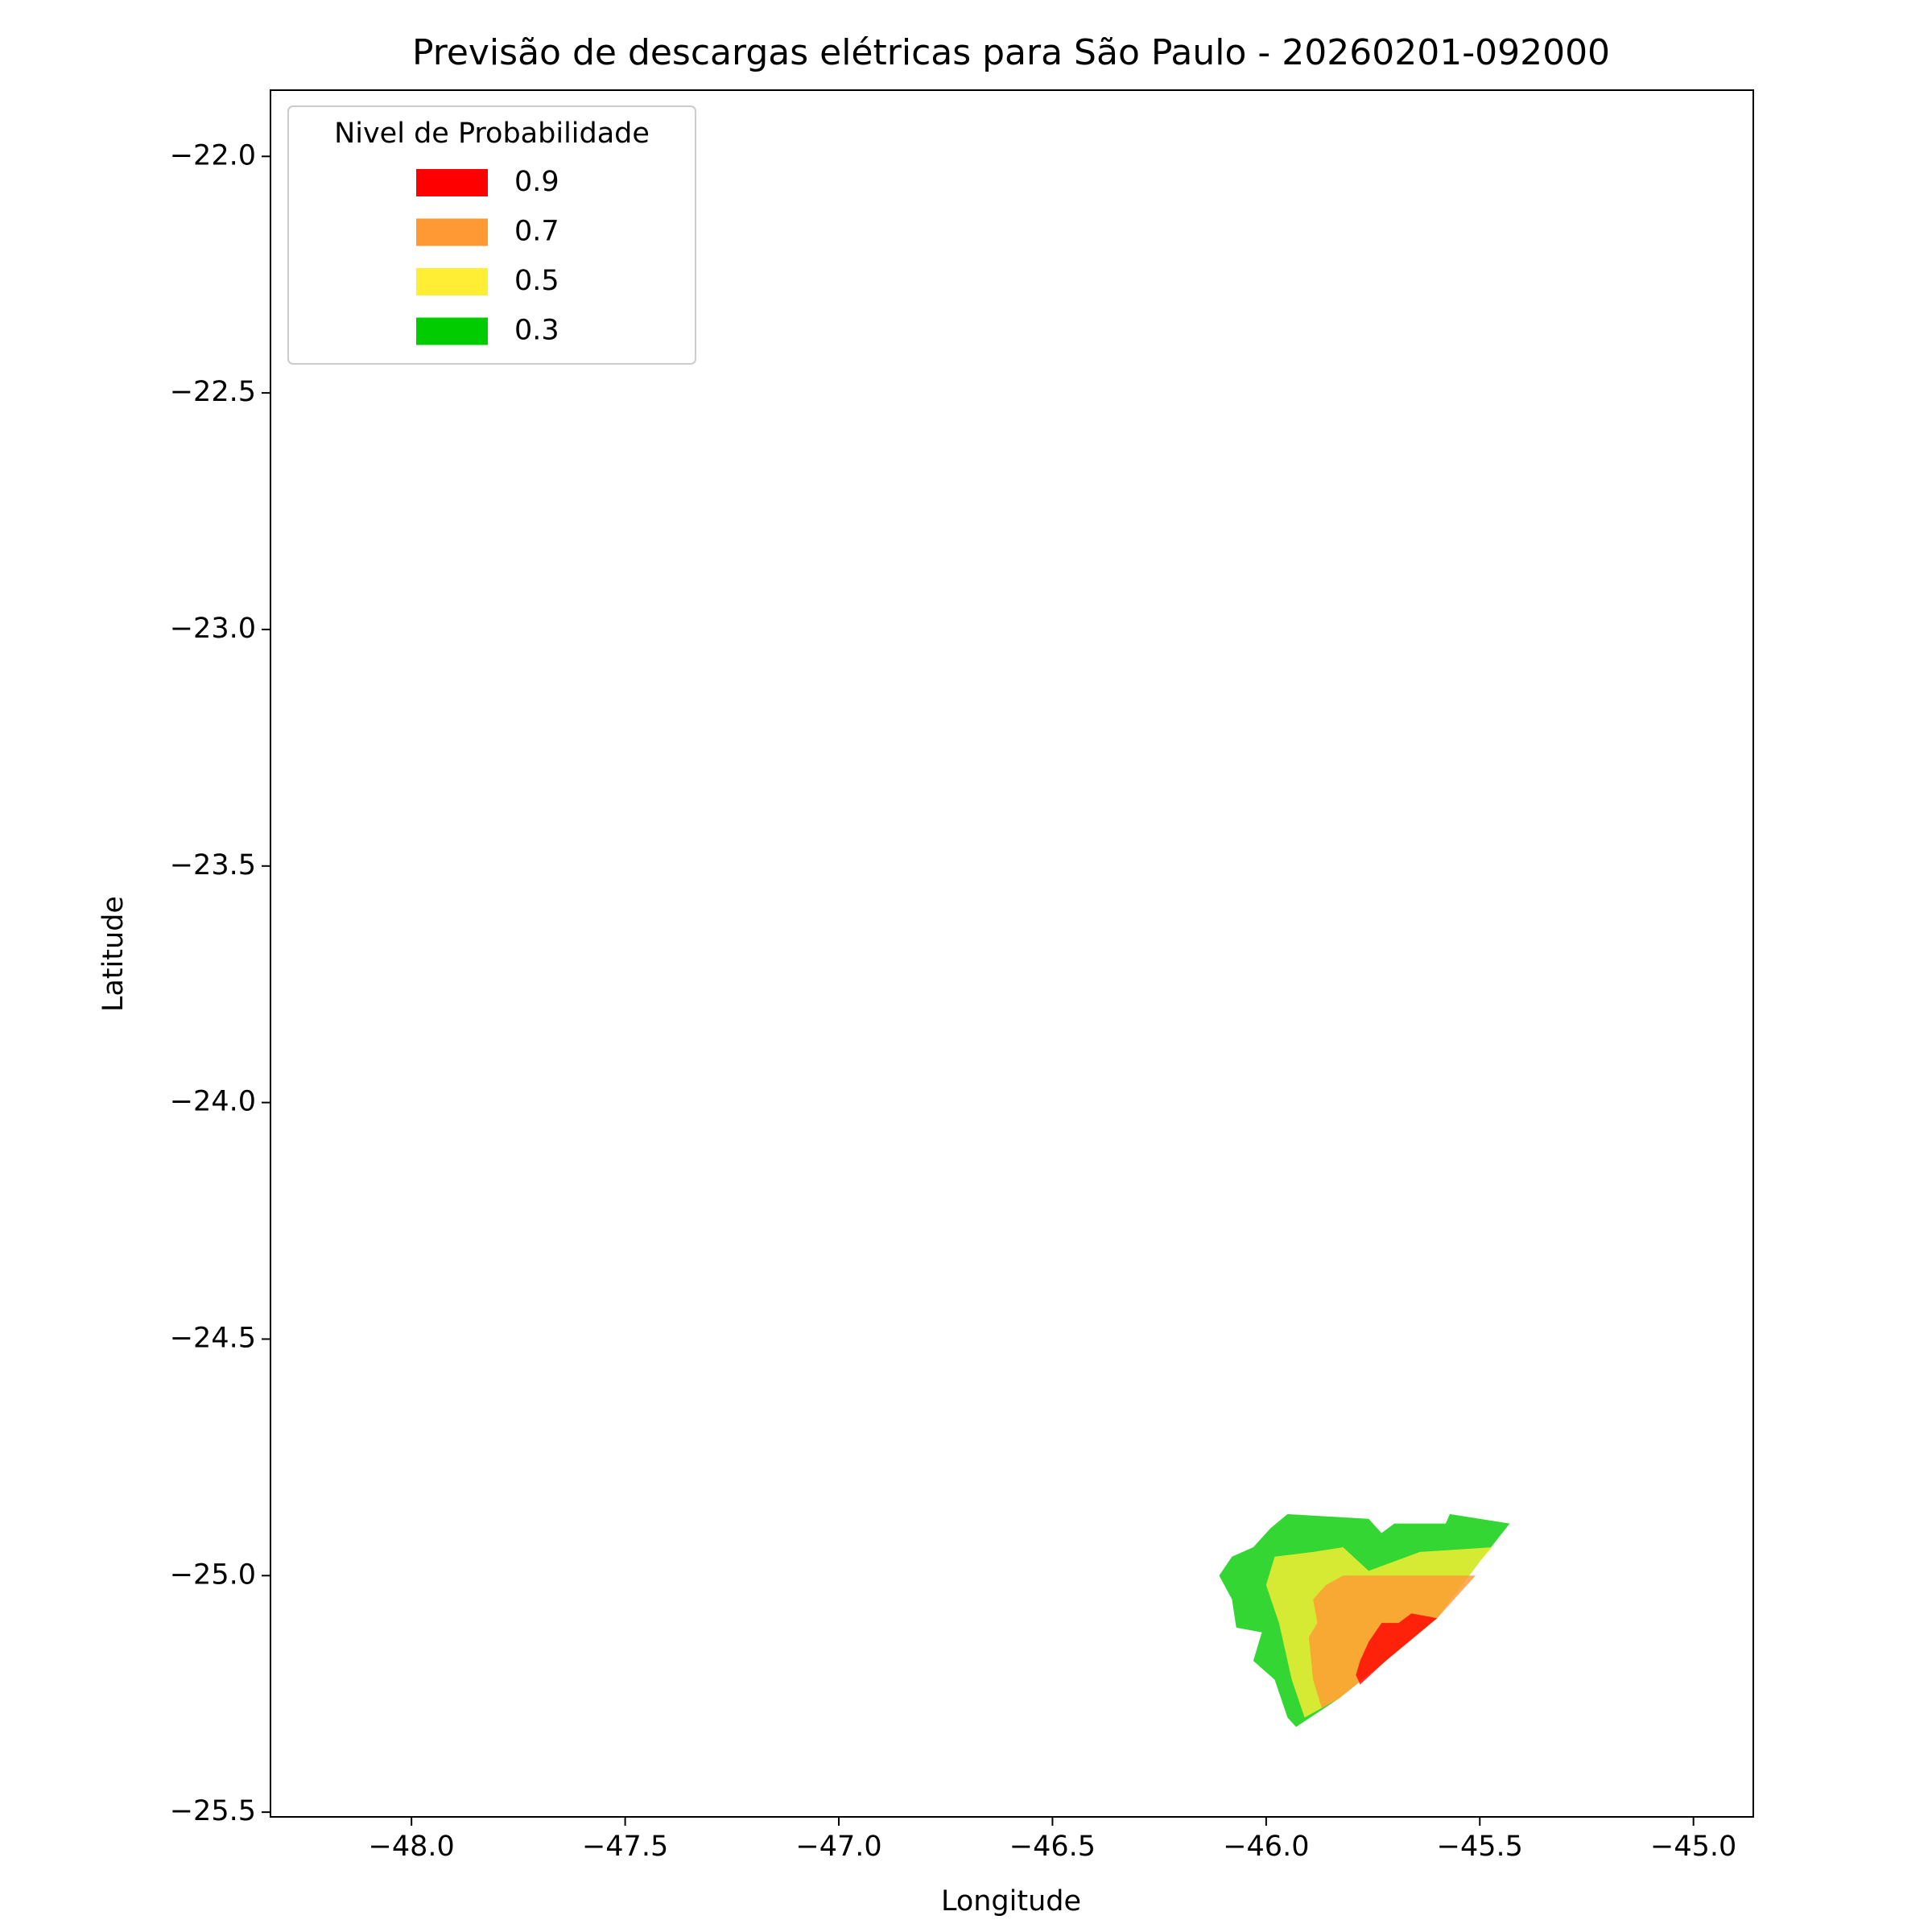 This screenshot has width=1932, height=1932. I want to click on legend-box, so click(491, 235).